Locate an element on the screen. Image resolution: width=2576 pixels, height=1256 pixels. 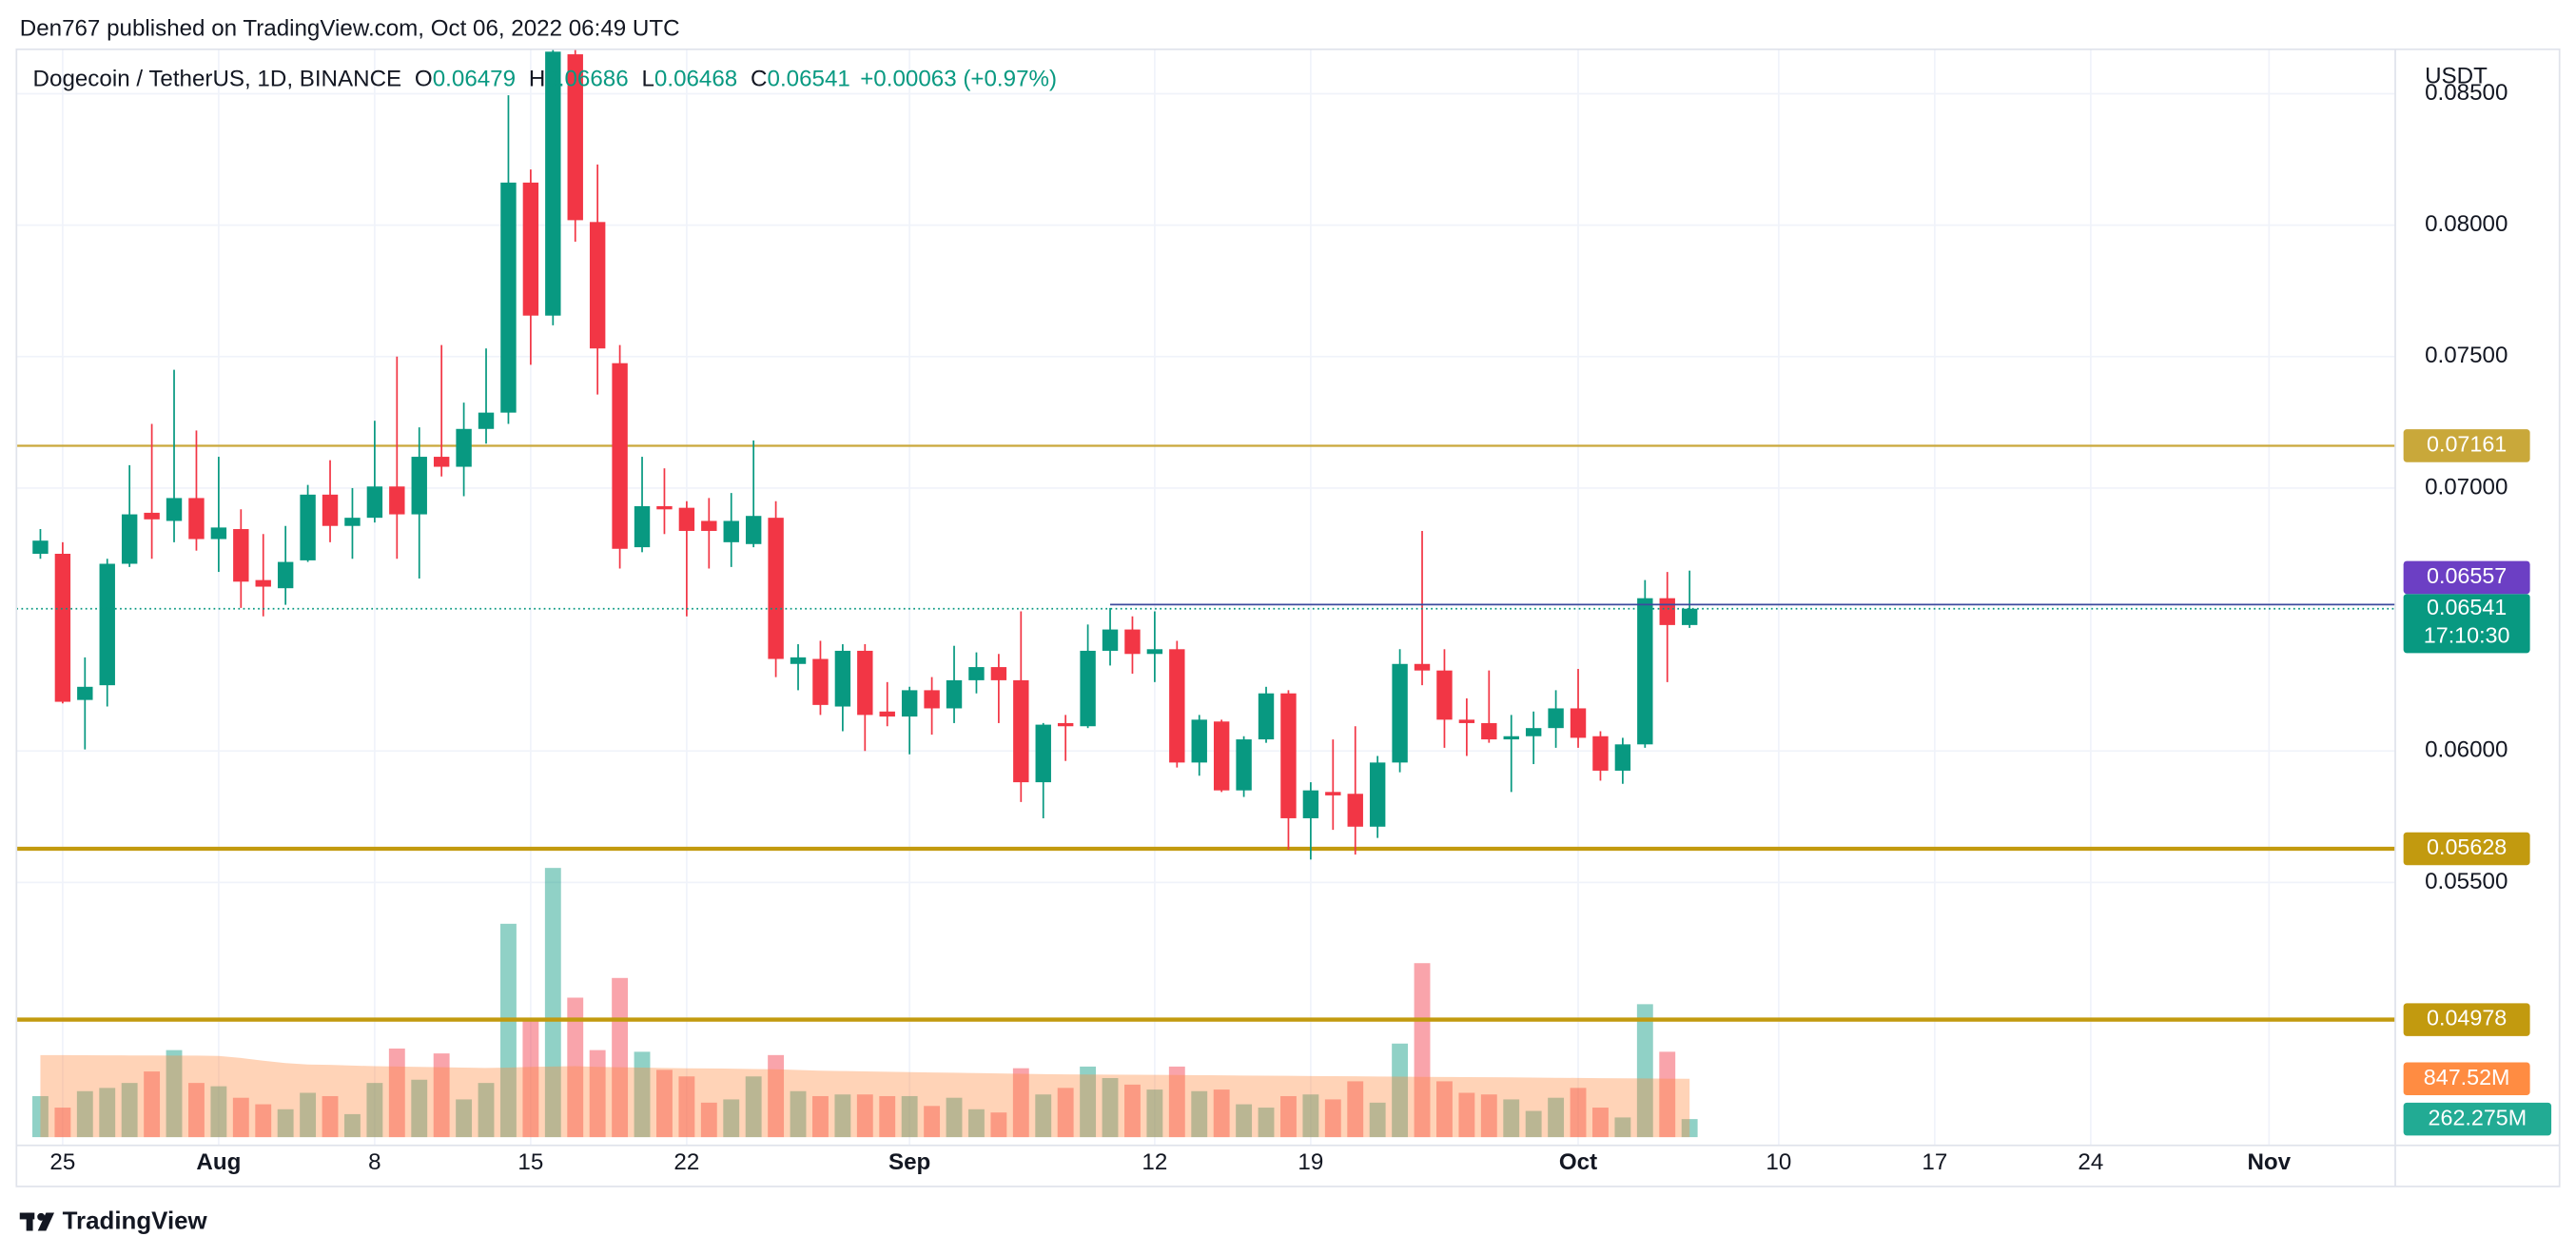
y-tick-label: 0.08000 is located at coordinates (2467, 224).